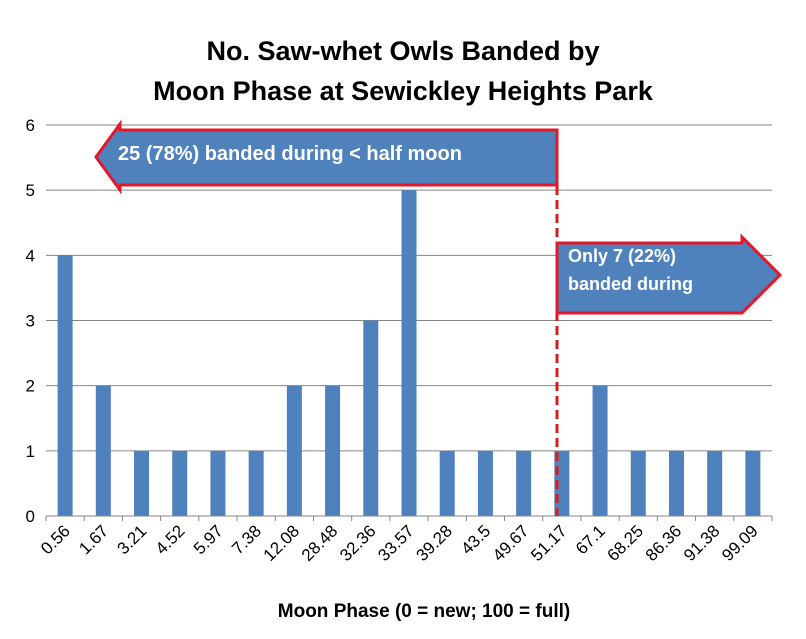 The width and height of the screenshot is (806, 639). What do you see at coordinates (93, 539) in the screenshot?
I see `x-tick-label: 1.67` at bounding box center [93, 539].